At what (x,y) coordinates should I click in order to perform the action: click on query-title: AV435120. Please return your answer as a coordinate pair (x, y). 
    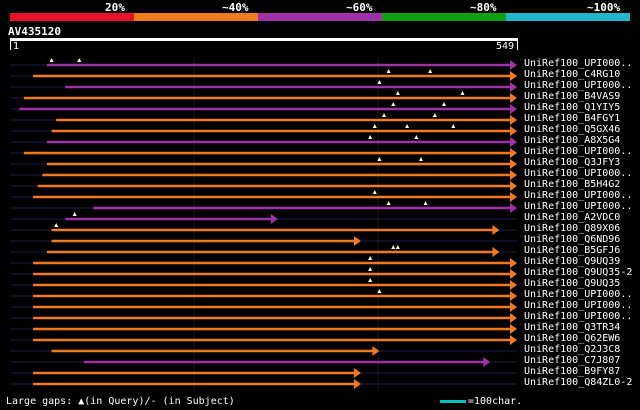
    Looking at the image, I should click on (34, 31).